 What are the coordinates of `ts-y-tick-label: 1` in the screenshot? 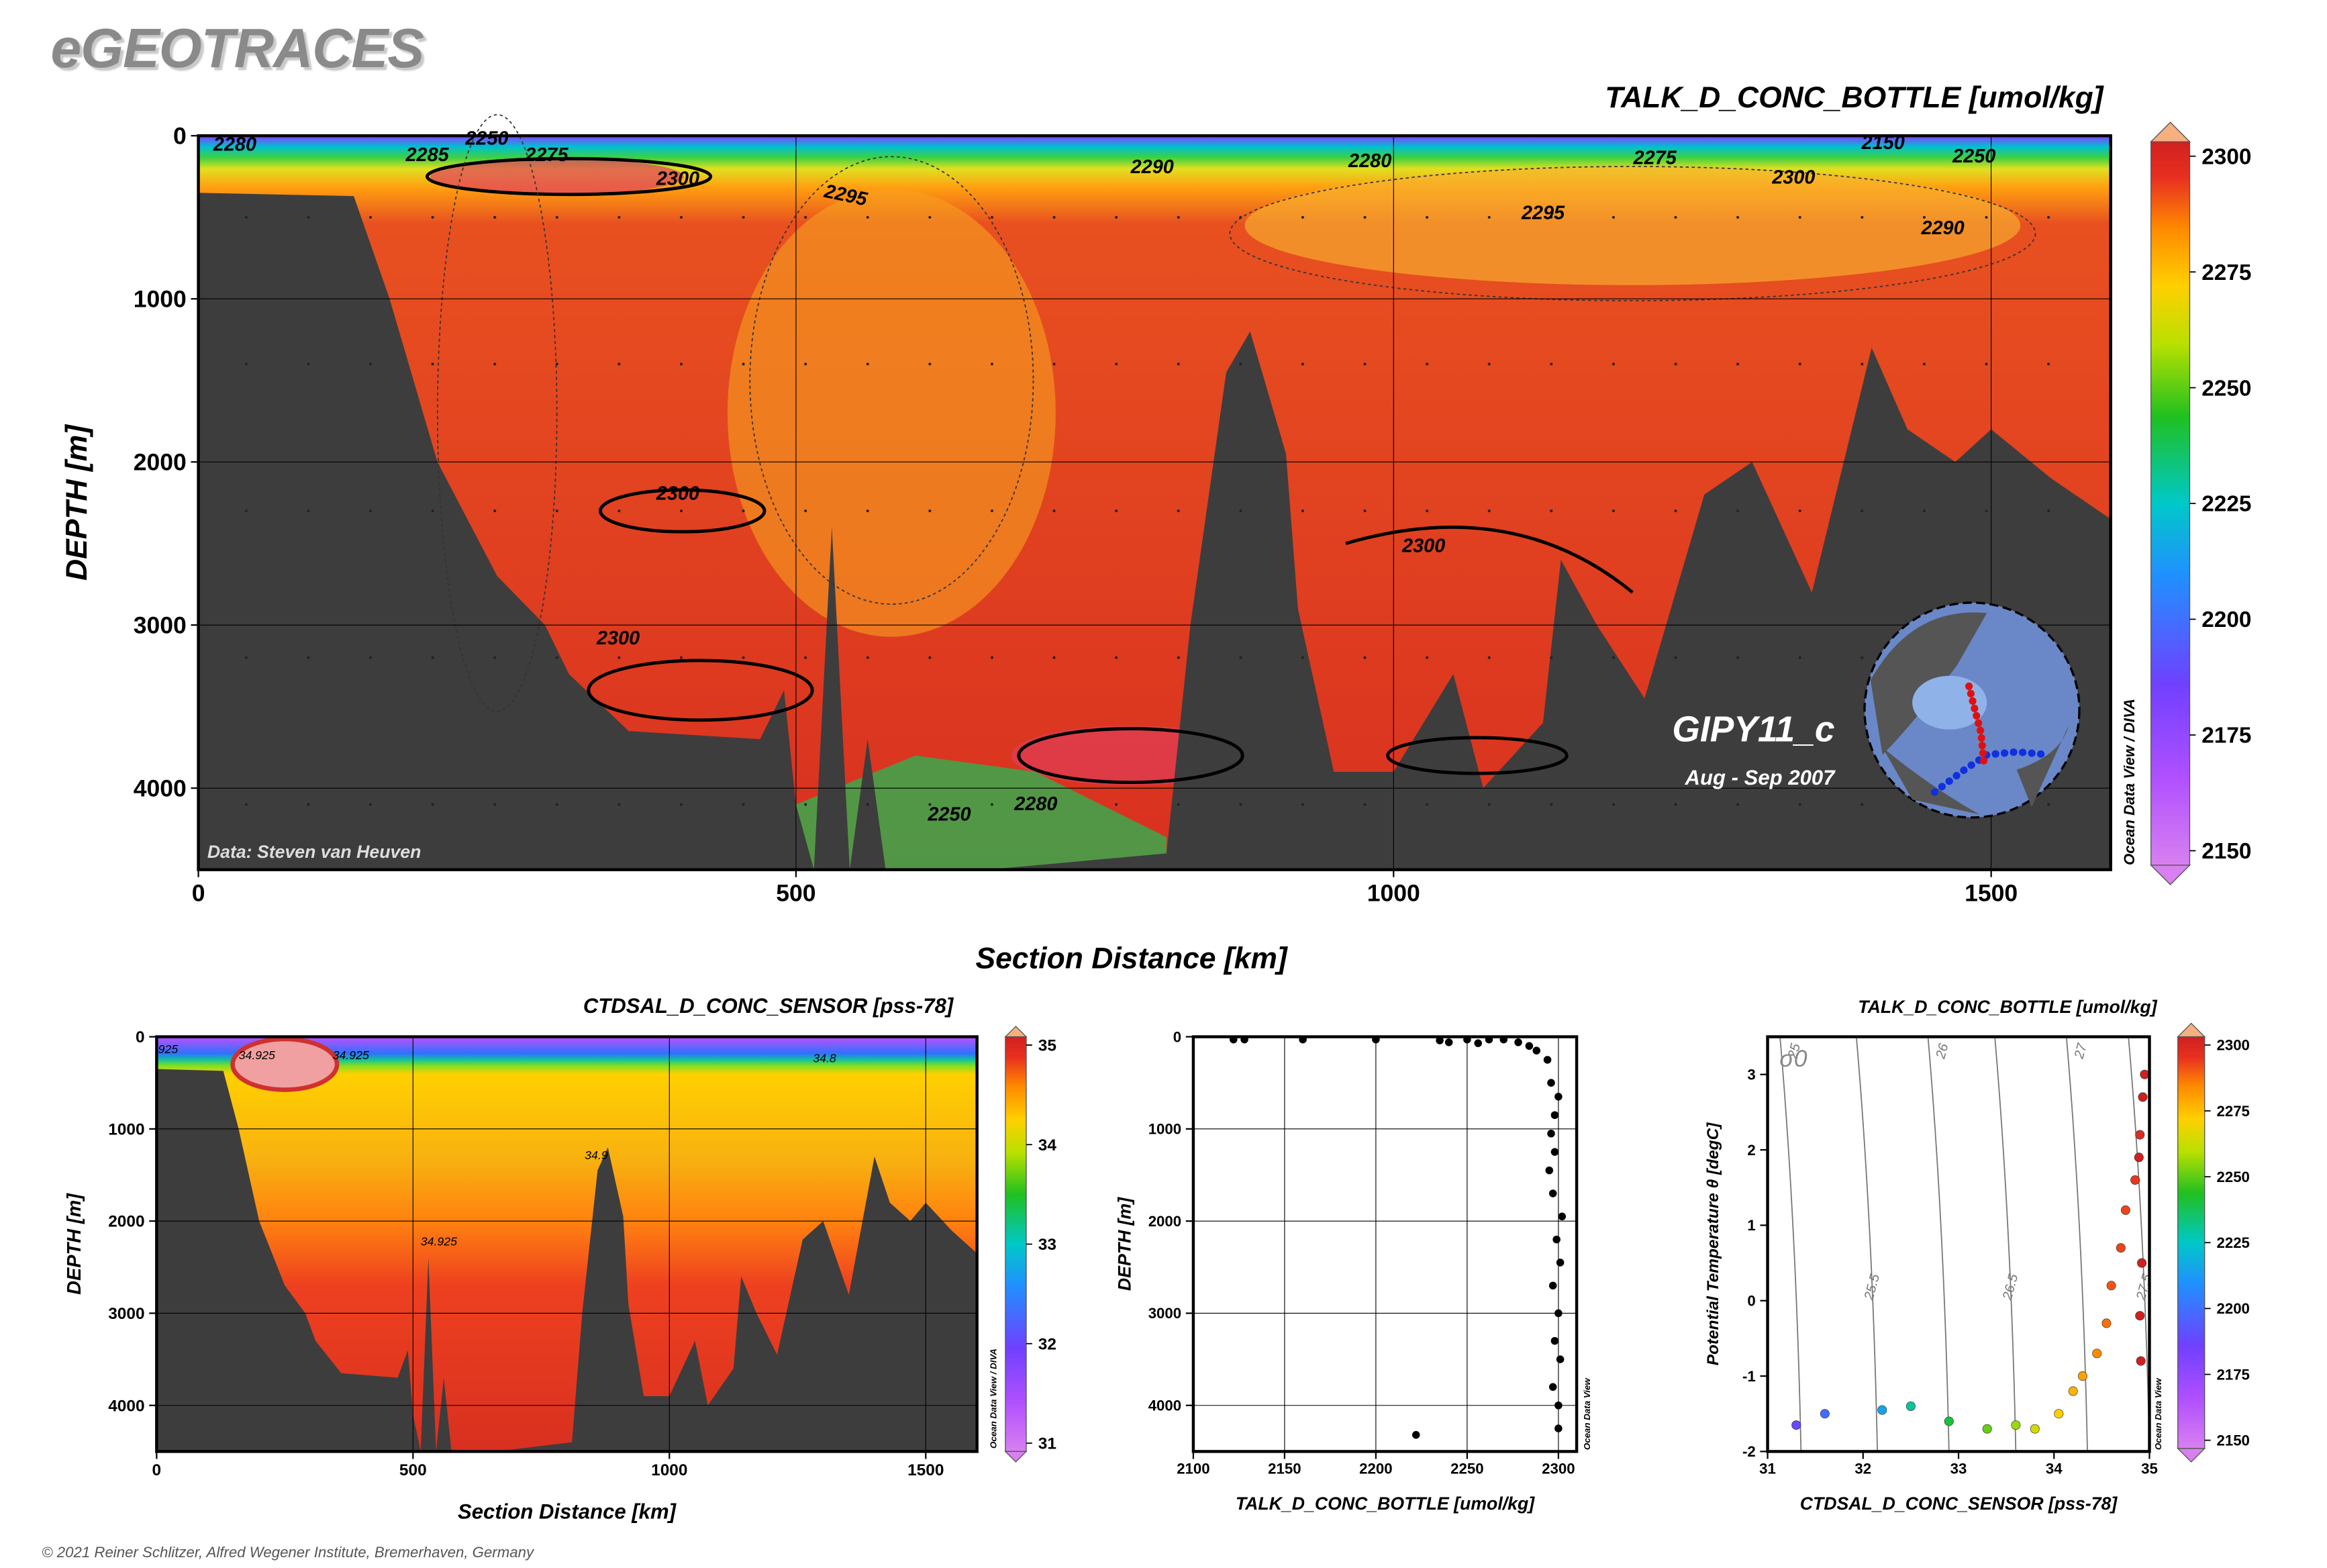 It's located at (1751, 1226).